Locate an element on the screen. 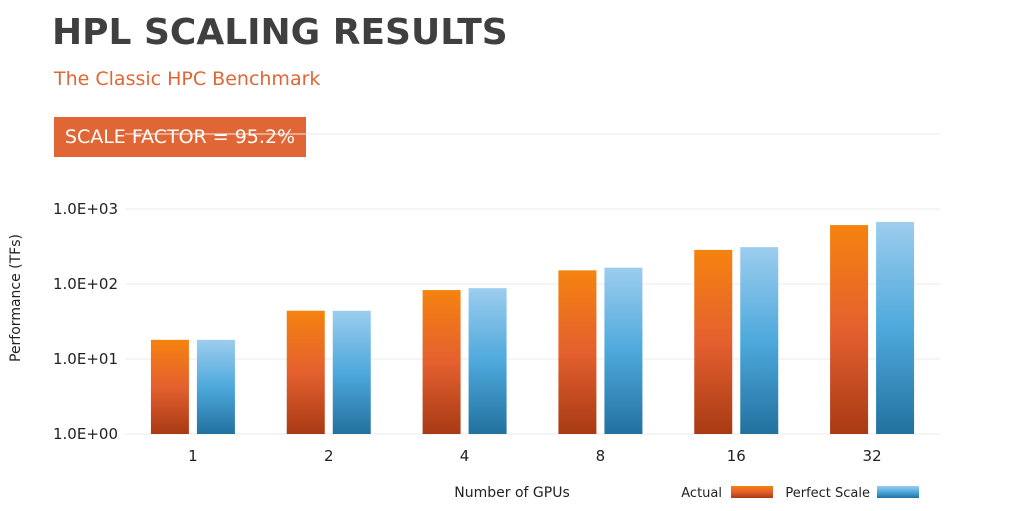 Image resolution: width=1024 pixels, height=511 pixels. y-tick-label: 1.0E+02 is located at coordinates (85, 284).